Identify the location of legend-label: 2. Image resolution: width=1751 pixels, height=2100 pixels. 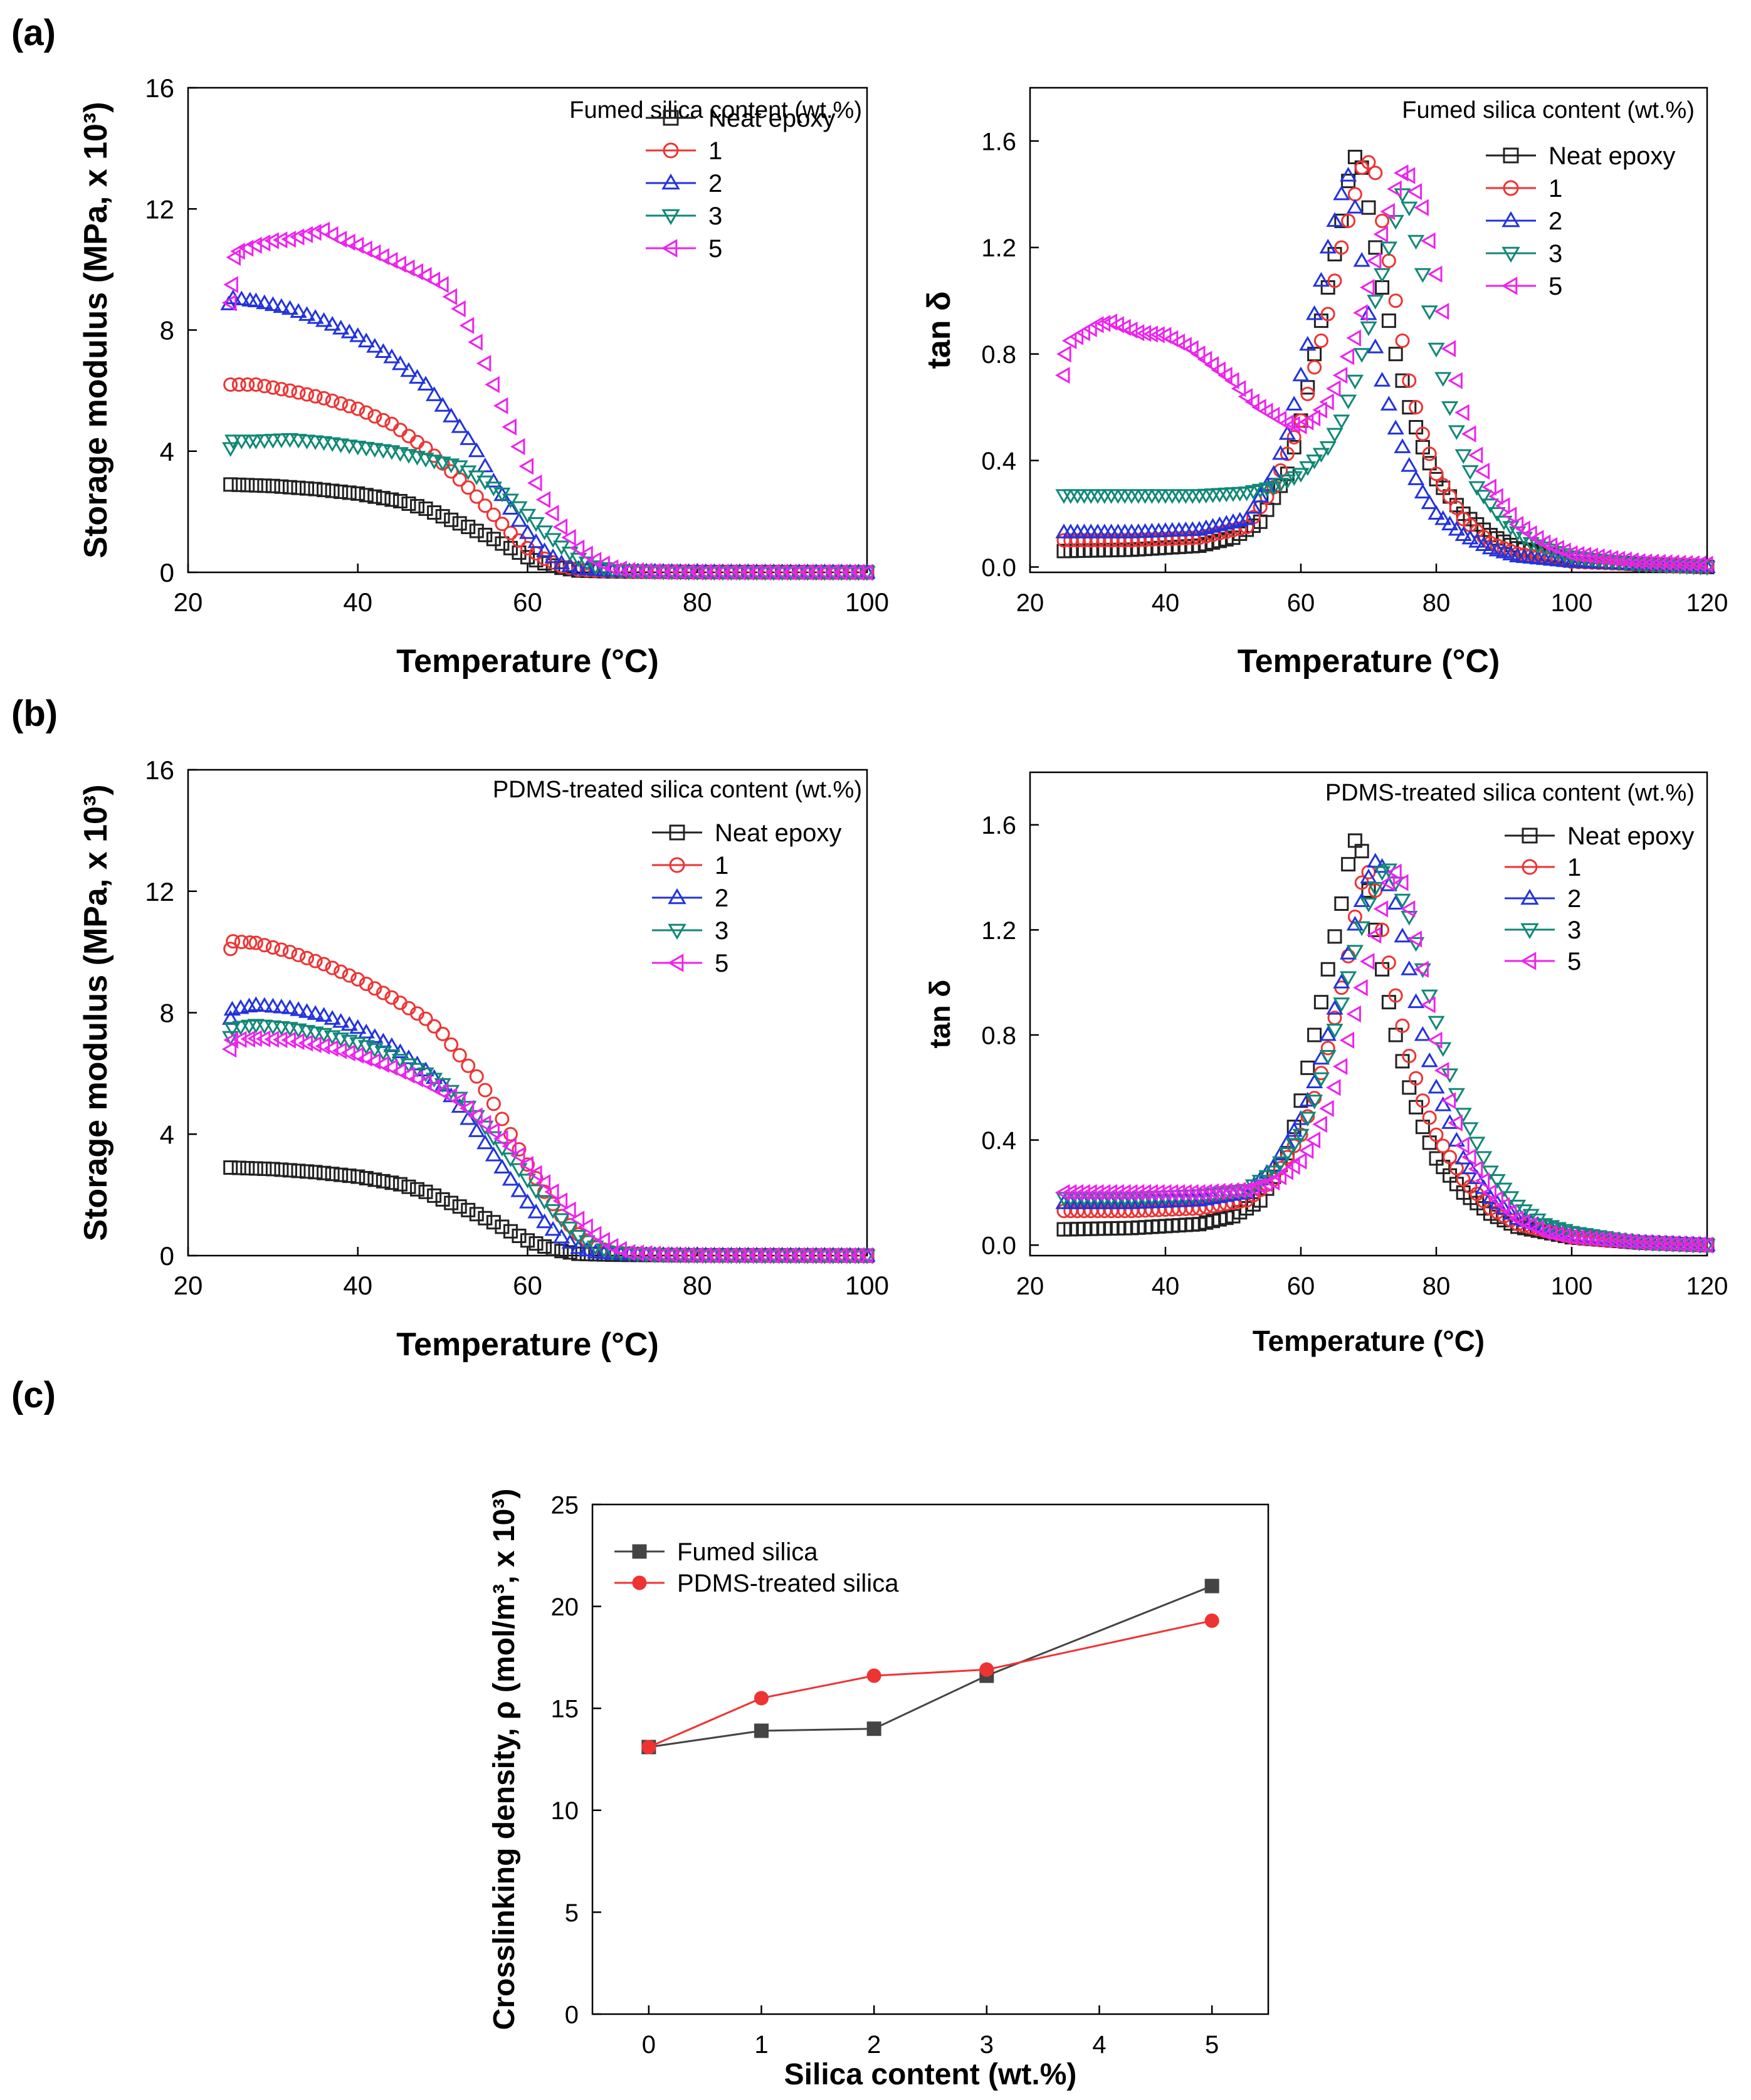
(715, 183).